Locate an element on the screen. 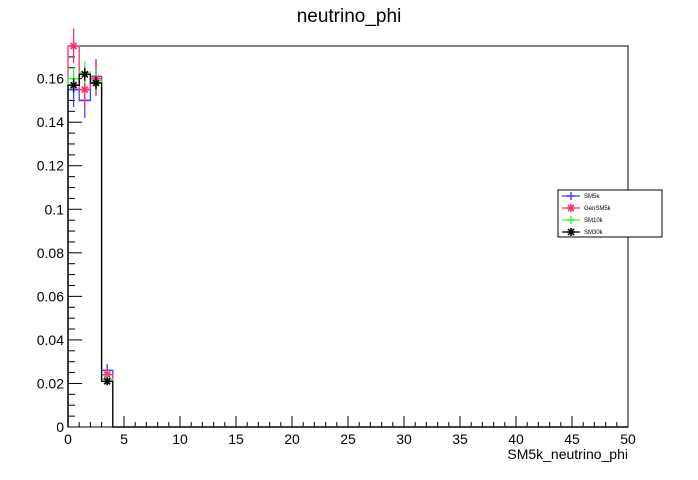 This screenshot has height=480, width=698. legend-entry-SM30k: SM30k is located at coordinates (583, 232).